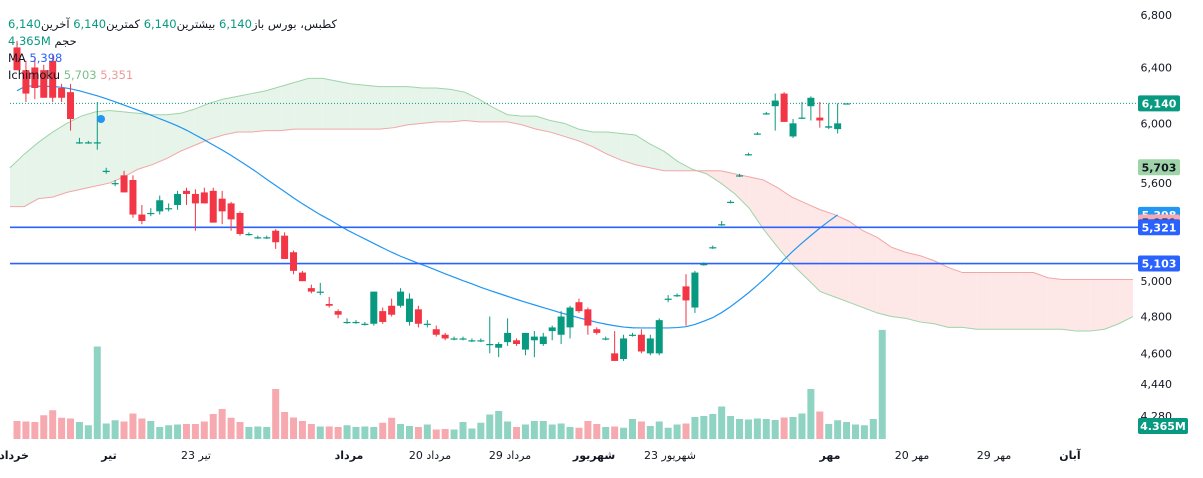 This screenshot has height=478, width=1203. I want to click on legend-ichimoku-label: Ichimoku, so click(34, 75).